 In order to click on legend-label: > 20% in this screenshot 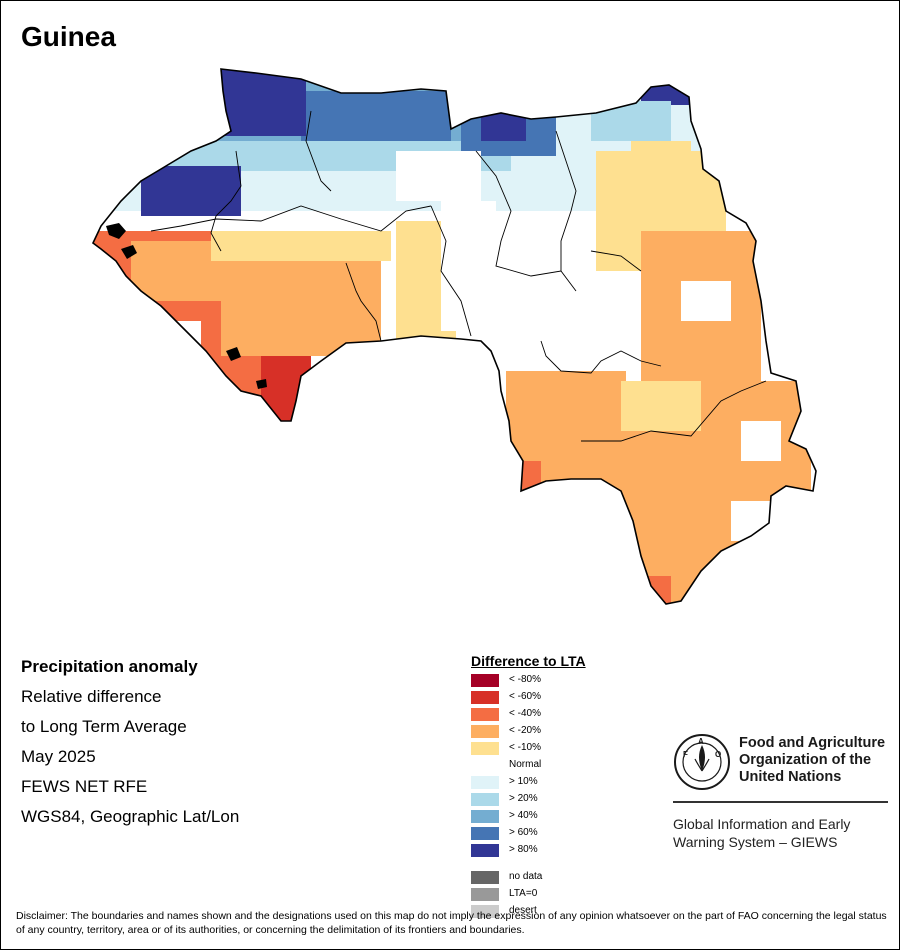, I will do `click(523, 798)`.